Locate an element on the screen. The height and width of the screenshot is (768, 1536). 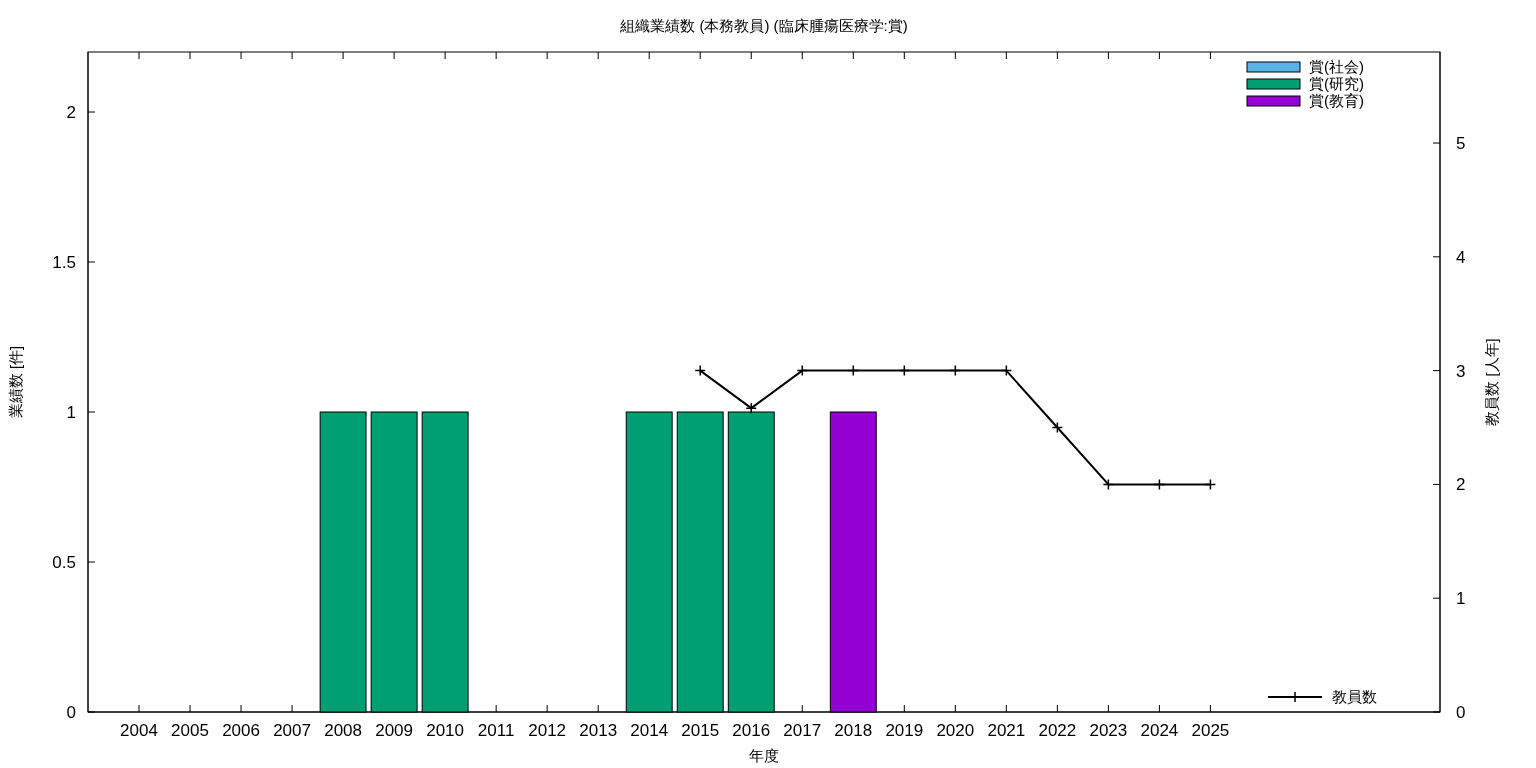
x-tick-label: 2012 is located at coordinates (547, 730).